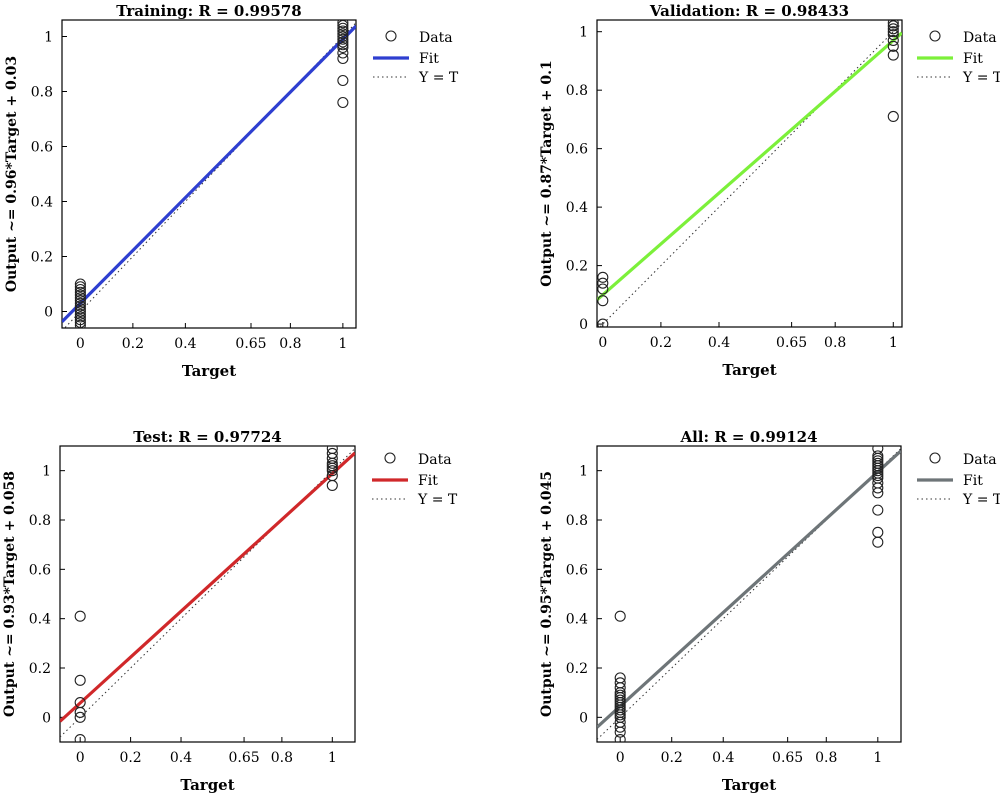  What do you see at coordinates (12, 174) in the screenshot?
I see `y-axis-label: Output ~= 0.96*Target + 0.03` at bounding box center [12, 174].